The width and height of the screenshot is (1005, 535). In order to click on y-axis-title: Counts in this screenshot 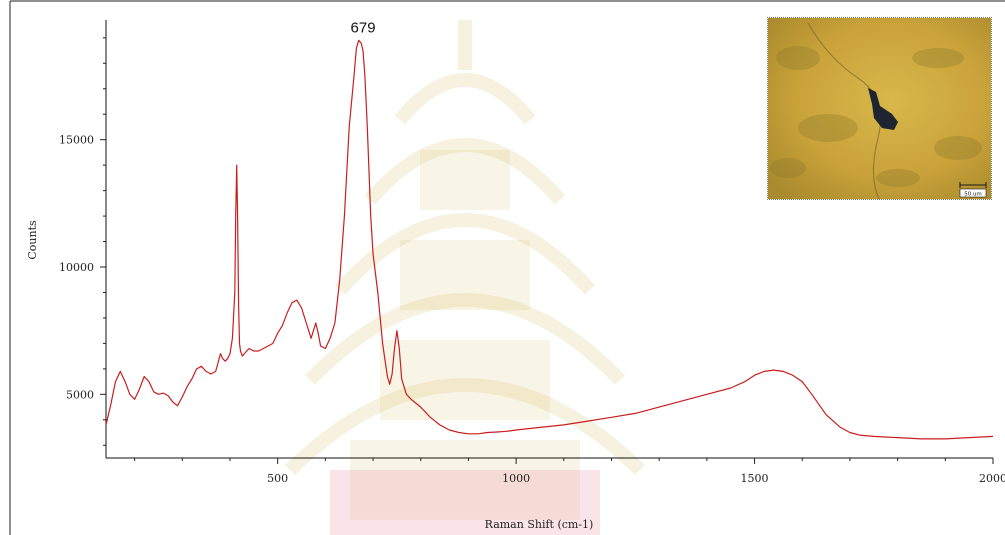, I will do `click(32, 240)`.